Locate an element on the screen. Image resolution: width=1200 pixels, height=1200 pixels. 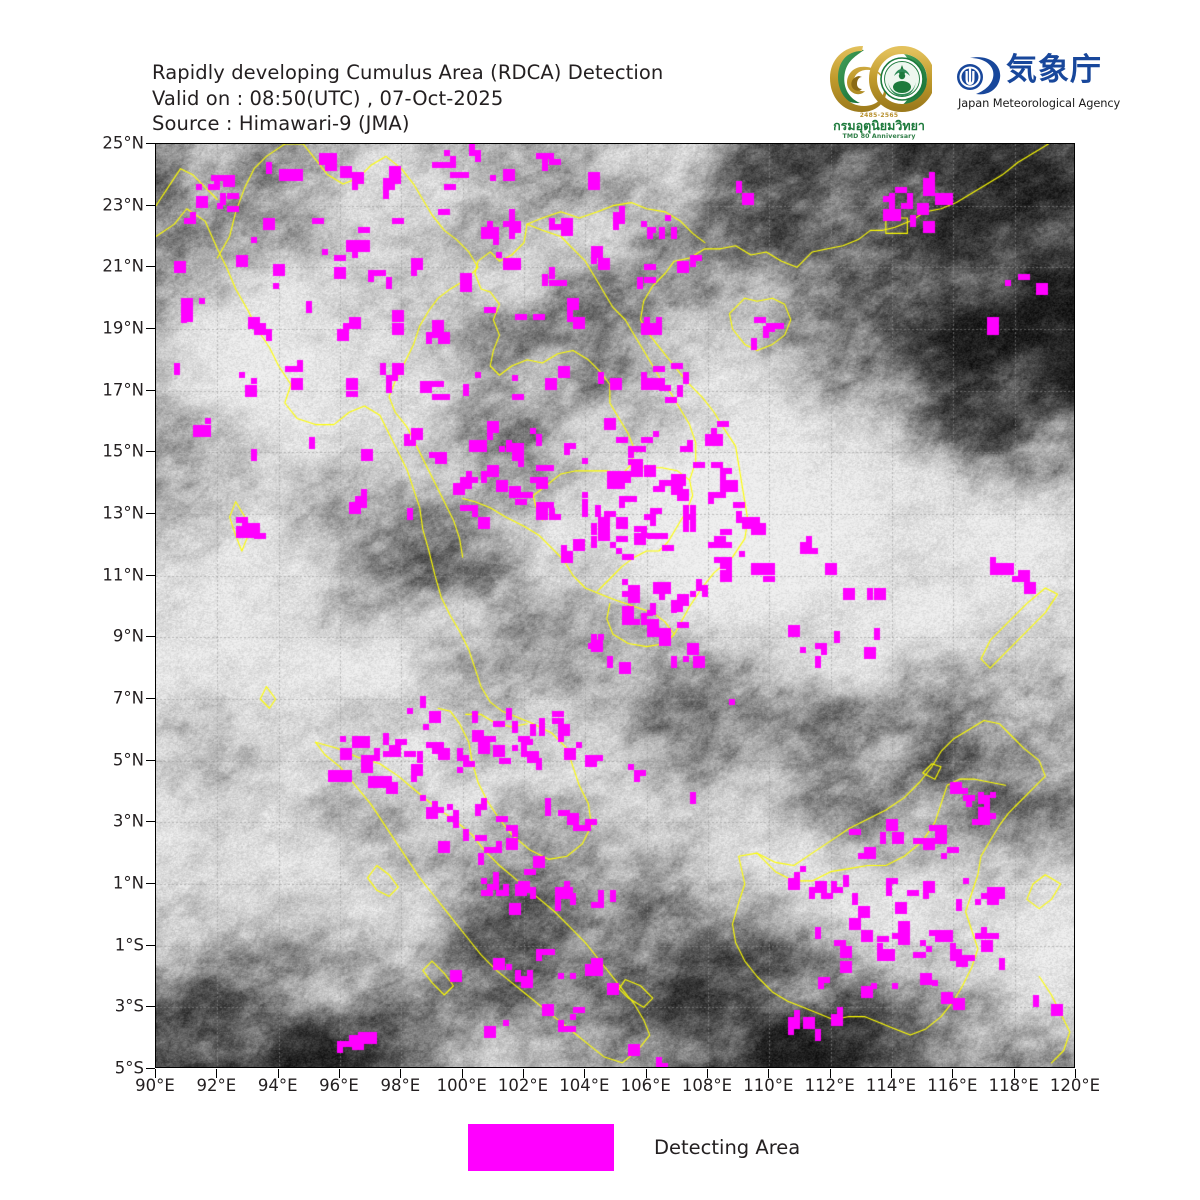
latitude-tick-label: 9°N is located at coordinates (128, 636).